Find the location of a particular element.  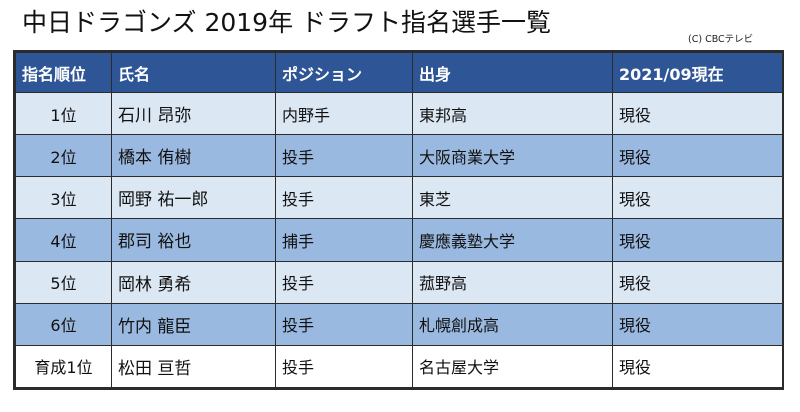

cell-name: 竹内 龍臣 is located at coordinates (193, 324).